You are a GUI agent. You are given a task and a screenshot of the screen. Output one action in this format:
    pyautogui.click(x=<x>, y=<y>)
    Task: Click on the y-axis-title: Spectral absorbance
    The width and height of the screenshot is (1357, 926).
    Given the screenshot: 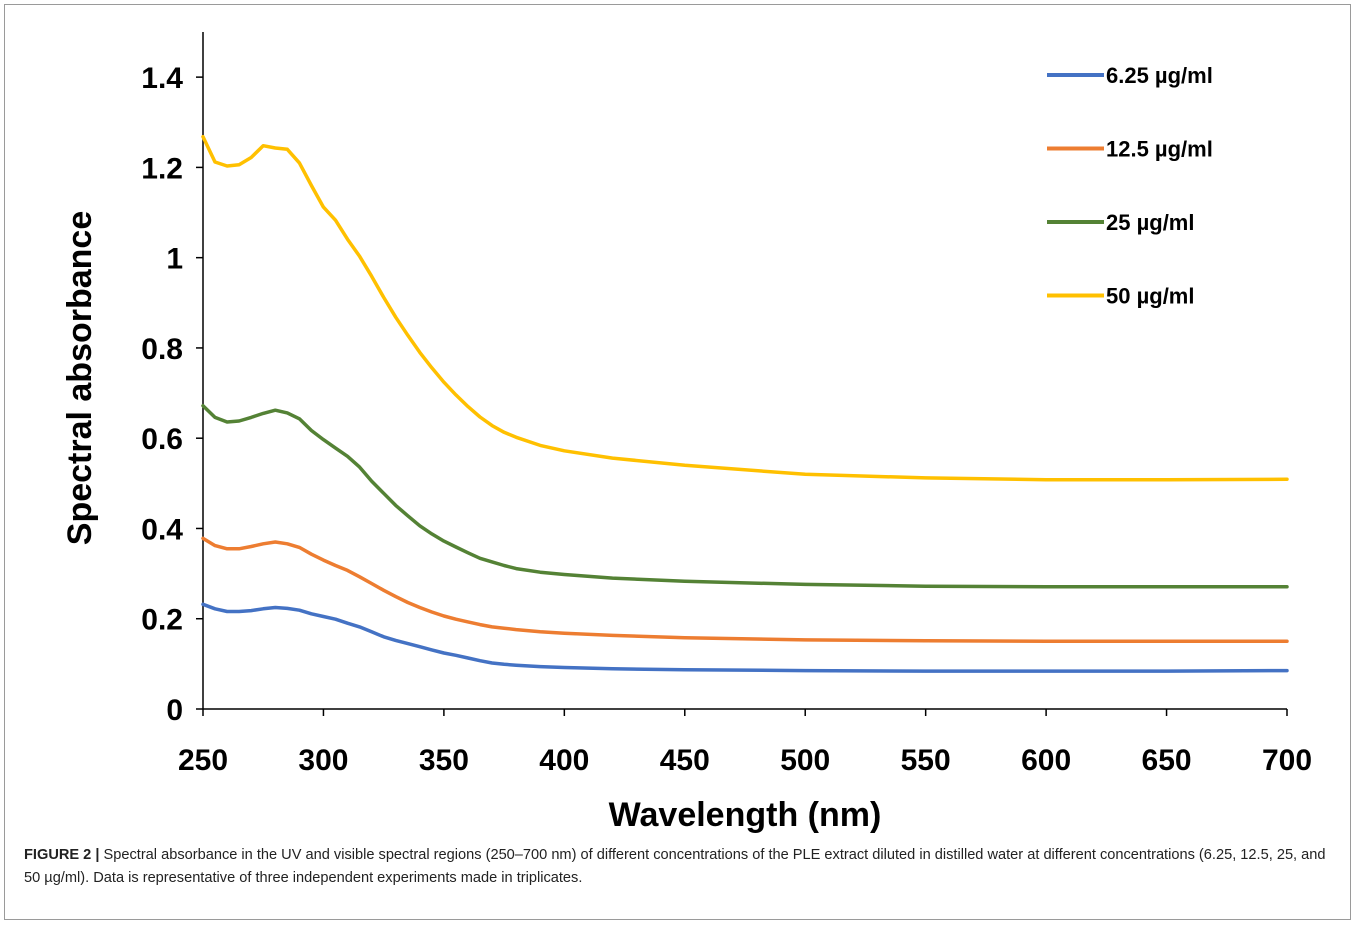 What is the action you would take?
    pyautogui.click(x=80, y=378)
    